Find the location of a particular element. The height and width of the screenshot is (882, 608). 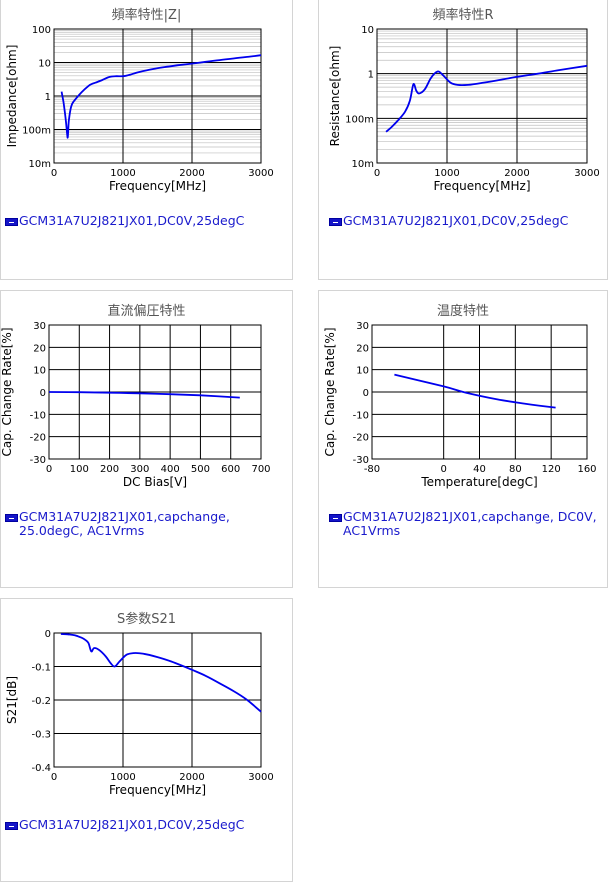

y-tick-label: -0.3 is located at coordinates (41, 735).